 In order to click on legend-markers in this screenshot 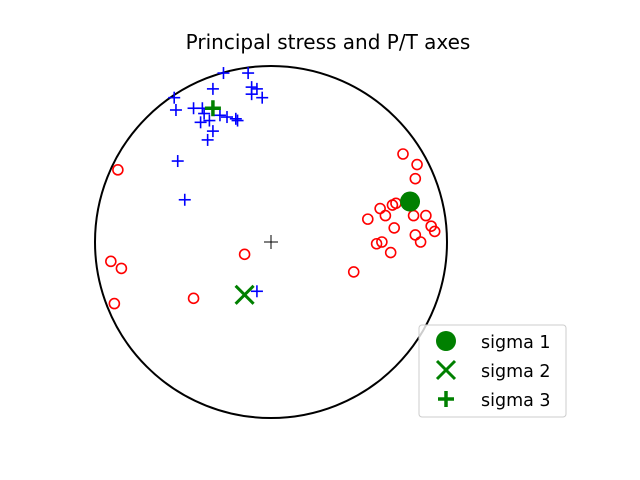, I will do `click(446, 369)`.